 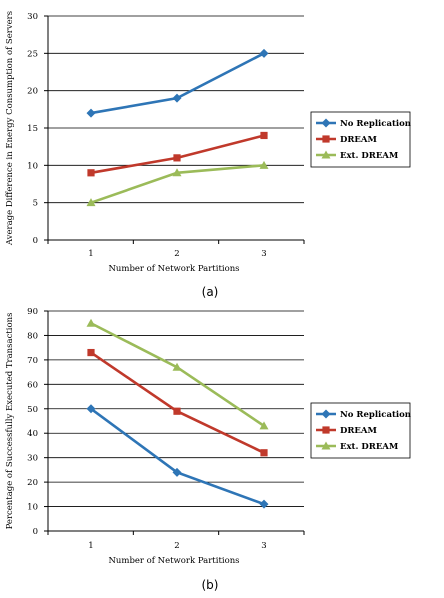 I want to click on y-tick-label: 60, so click(x=32, y=385).